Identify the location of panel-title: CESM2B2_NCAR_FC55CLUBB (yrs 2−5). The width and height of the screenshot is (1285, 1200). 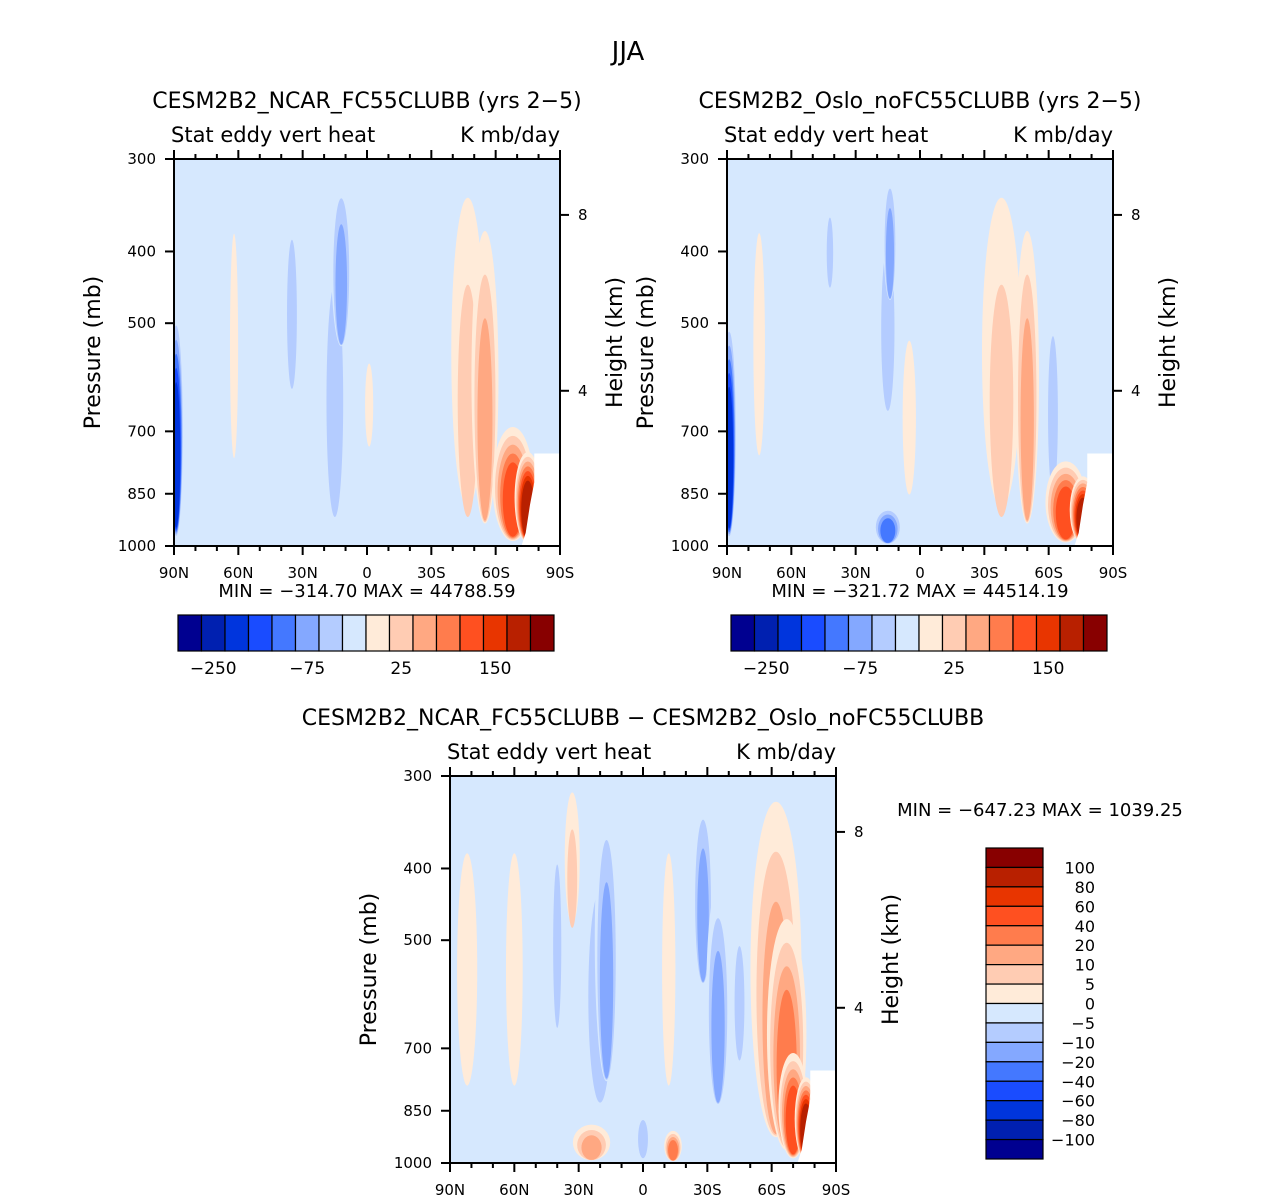
(366, 101).